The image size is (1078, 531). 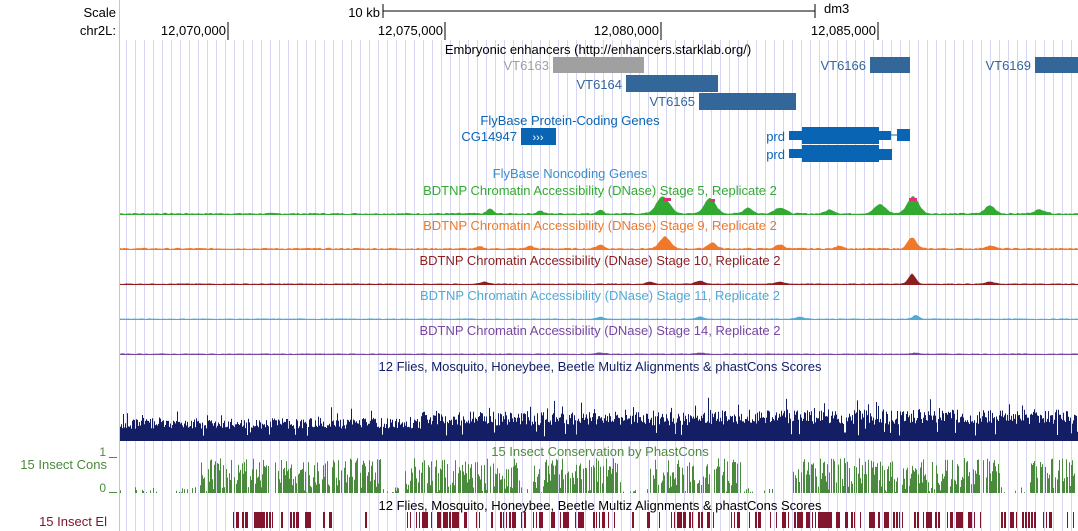 I want to click on enhancer-feature: VT6163, so click(x=573, y=65).